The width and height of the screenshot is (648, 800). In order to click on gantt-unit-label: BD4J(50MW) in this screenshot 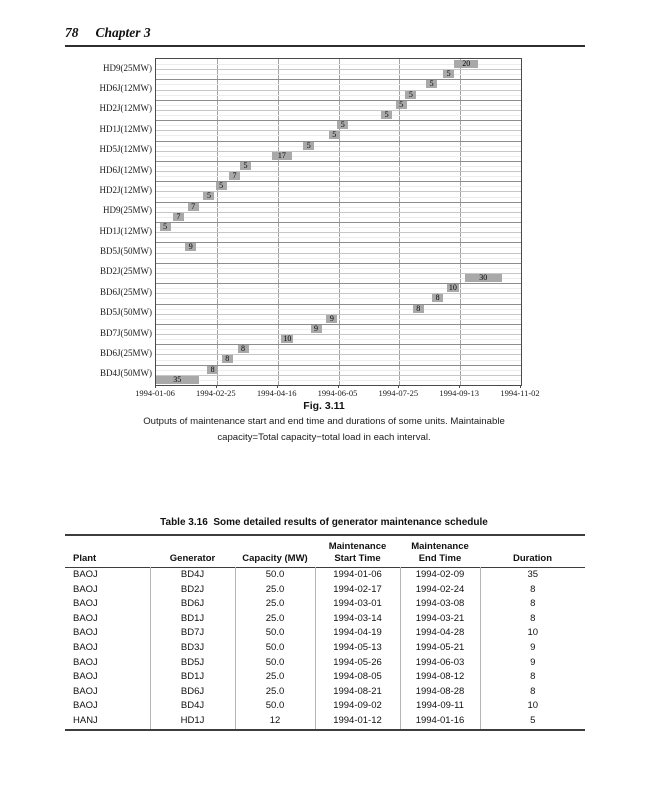, I will do `click(126, 373)`.